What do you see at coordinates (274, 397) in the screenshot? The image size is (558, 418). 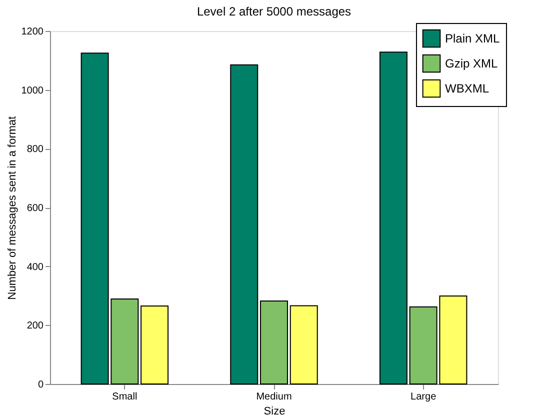 I see `x-tick-label: Medium` at bounding box center [274, 397].